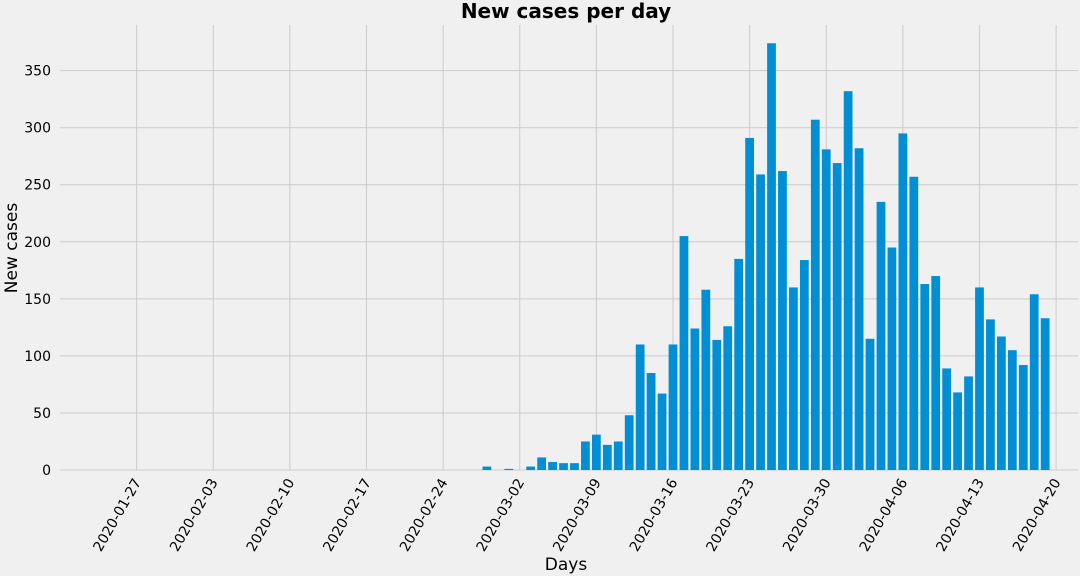 The height and width of the screenshot is (576, 1080). I want to click on y-tick-labels: 0 50 100 150 200 250 300 350, so click(37, 271).